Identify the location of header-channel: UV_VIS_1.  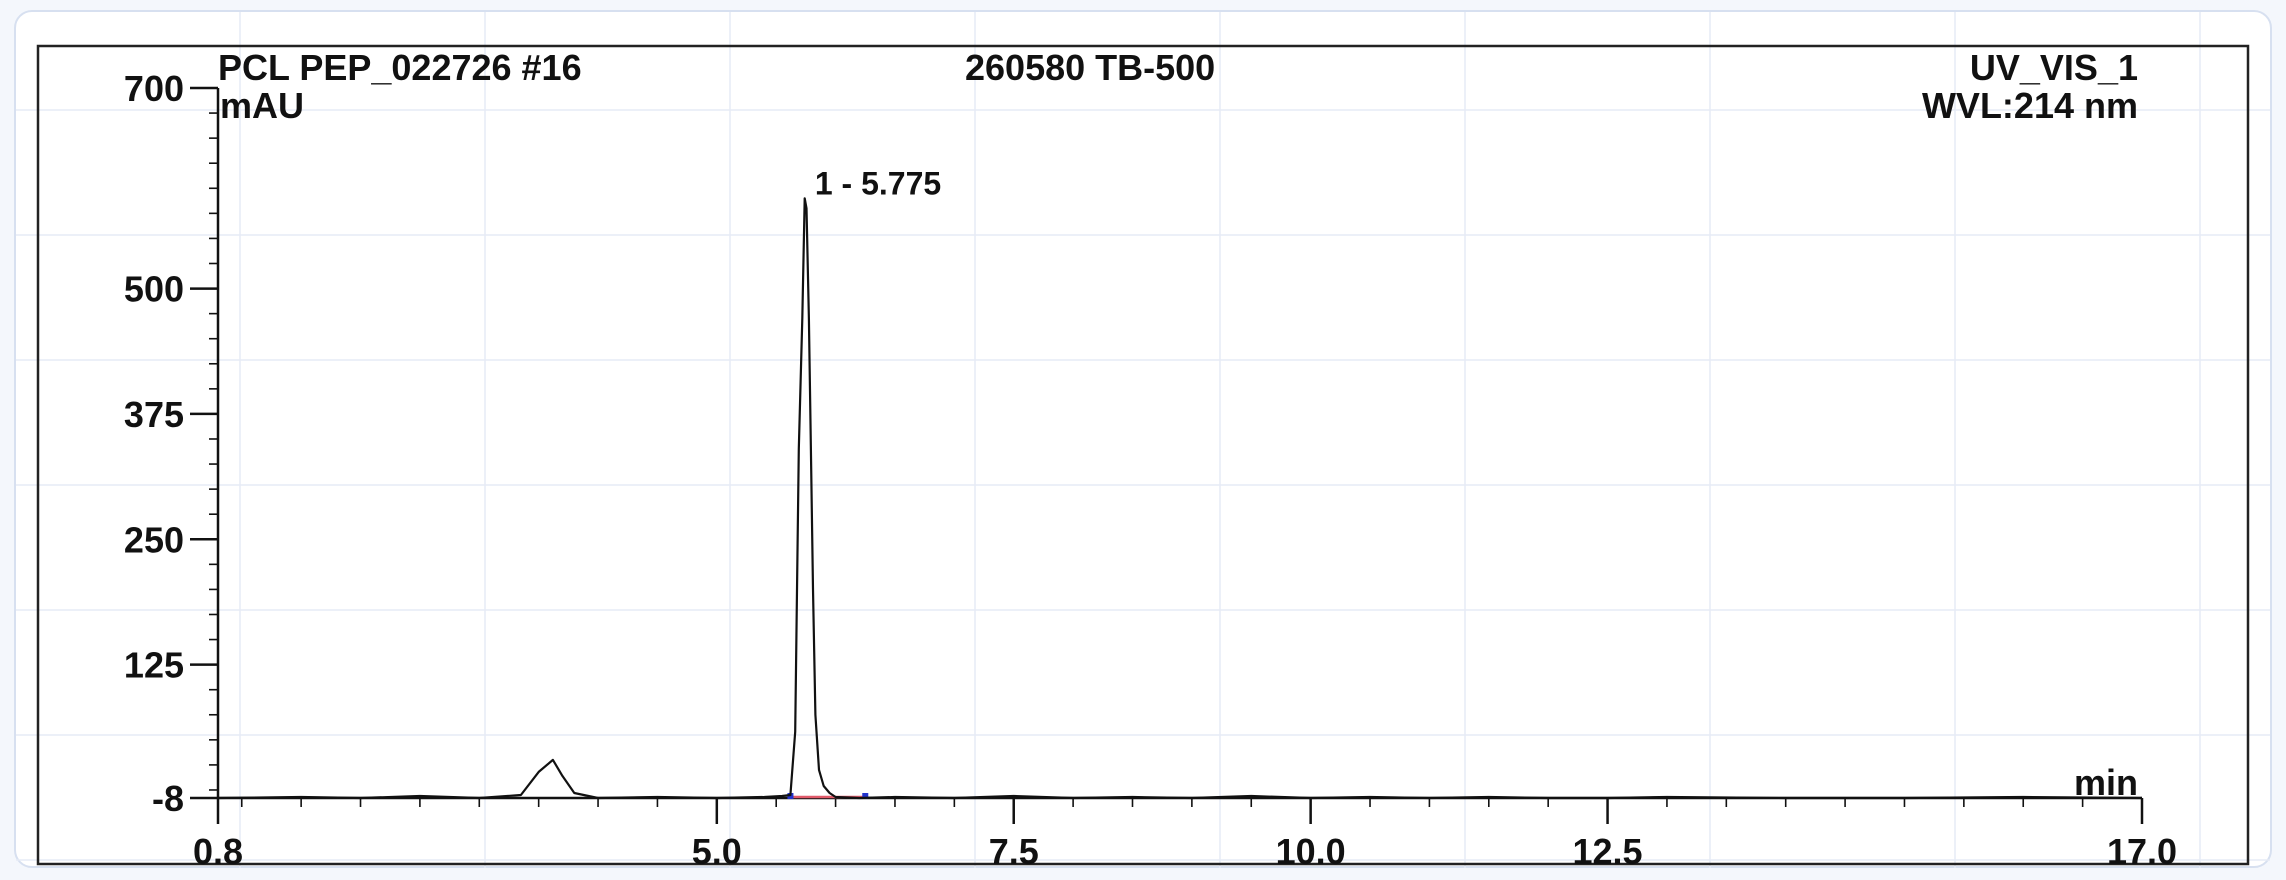
(2054, 67).